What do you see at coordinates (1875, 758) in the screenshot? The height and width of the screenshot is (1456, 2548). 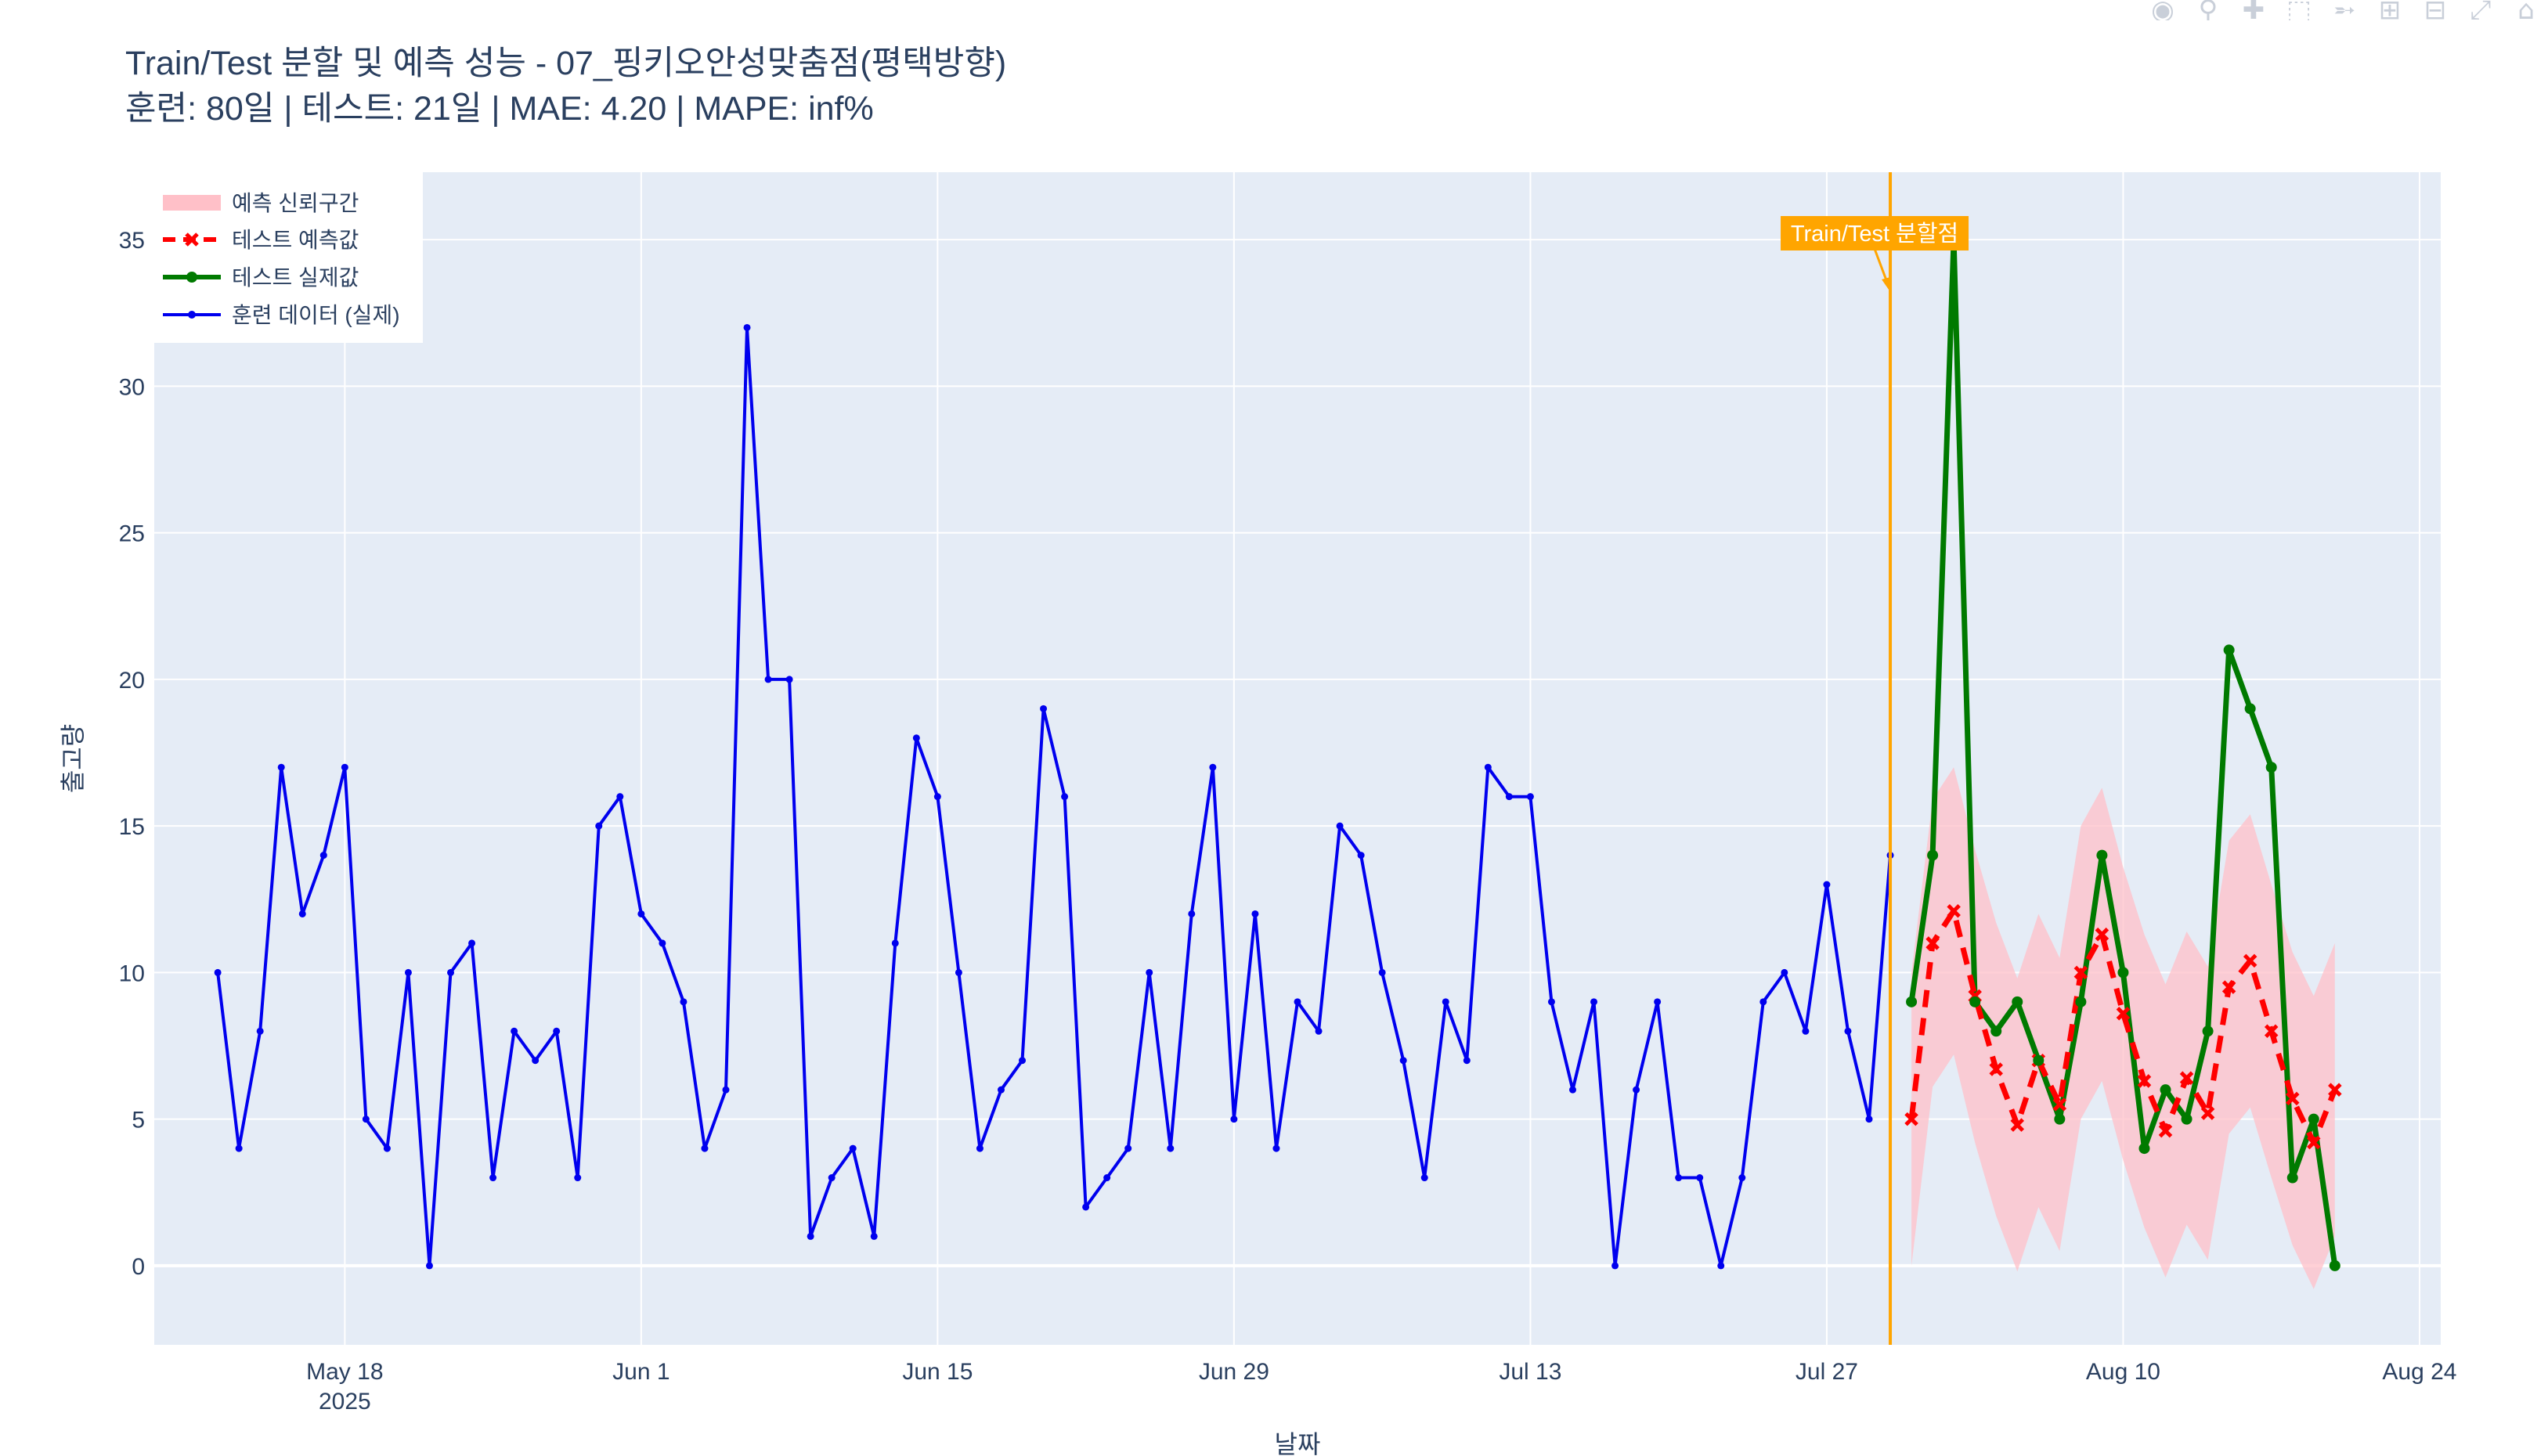 I see `split-layer: Train/Test 분할점` at bounding box center [1875, 758].